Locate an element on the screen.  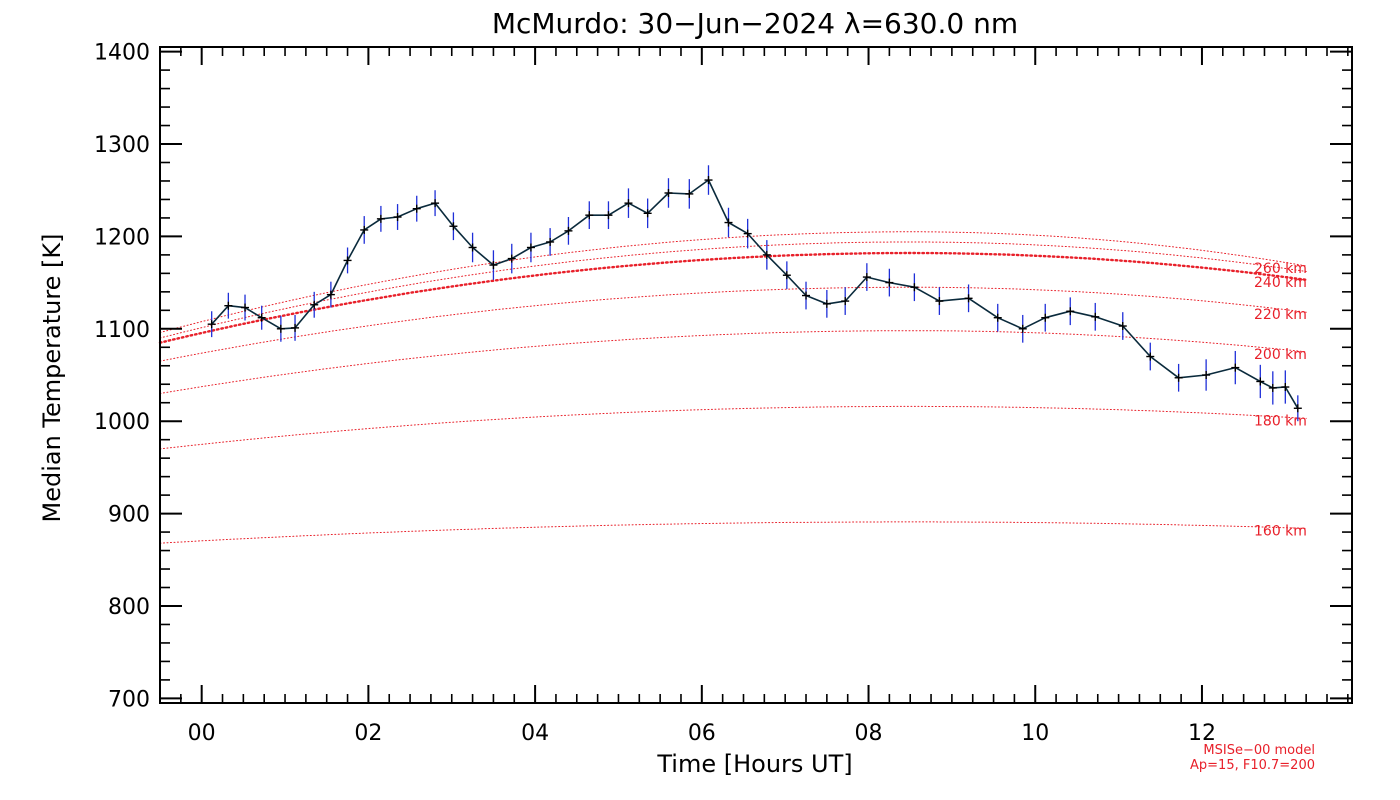
model-curve-label: 180 km is located at coordinates (1280, 421).